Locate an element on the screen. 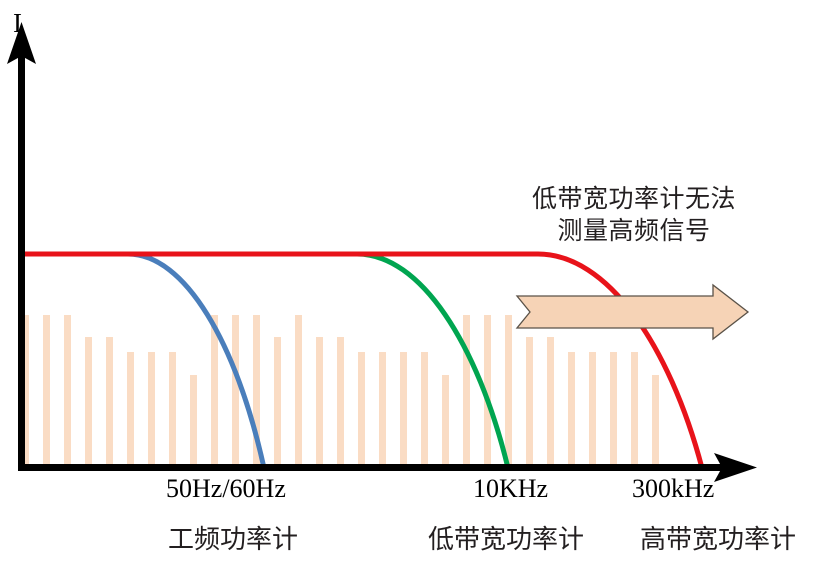  x-tick-label-0: 50Hz/60Hz is located at coordinates (226, 488).